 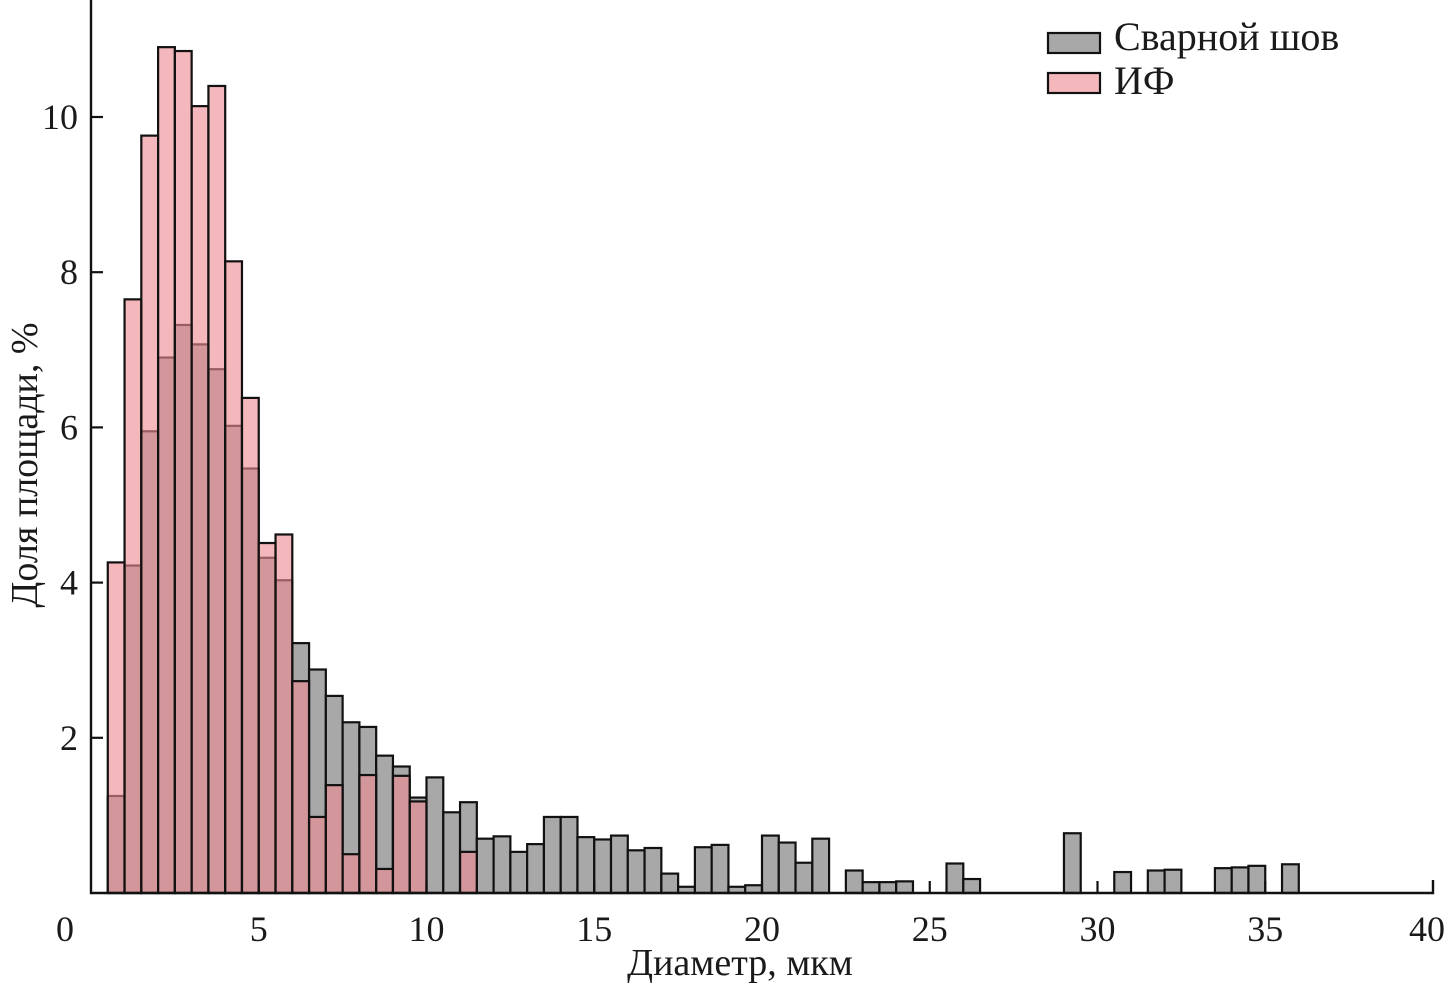 I want to click on legend-swatch-welded-seam, so click(x=1074, y=43).